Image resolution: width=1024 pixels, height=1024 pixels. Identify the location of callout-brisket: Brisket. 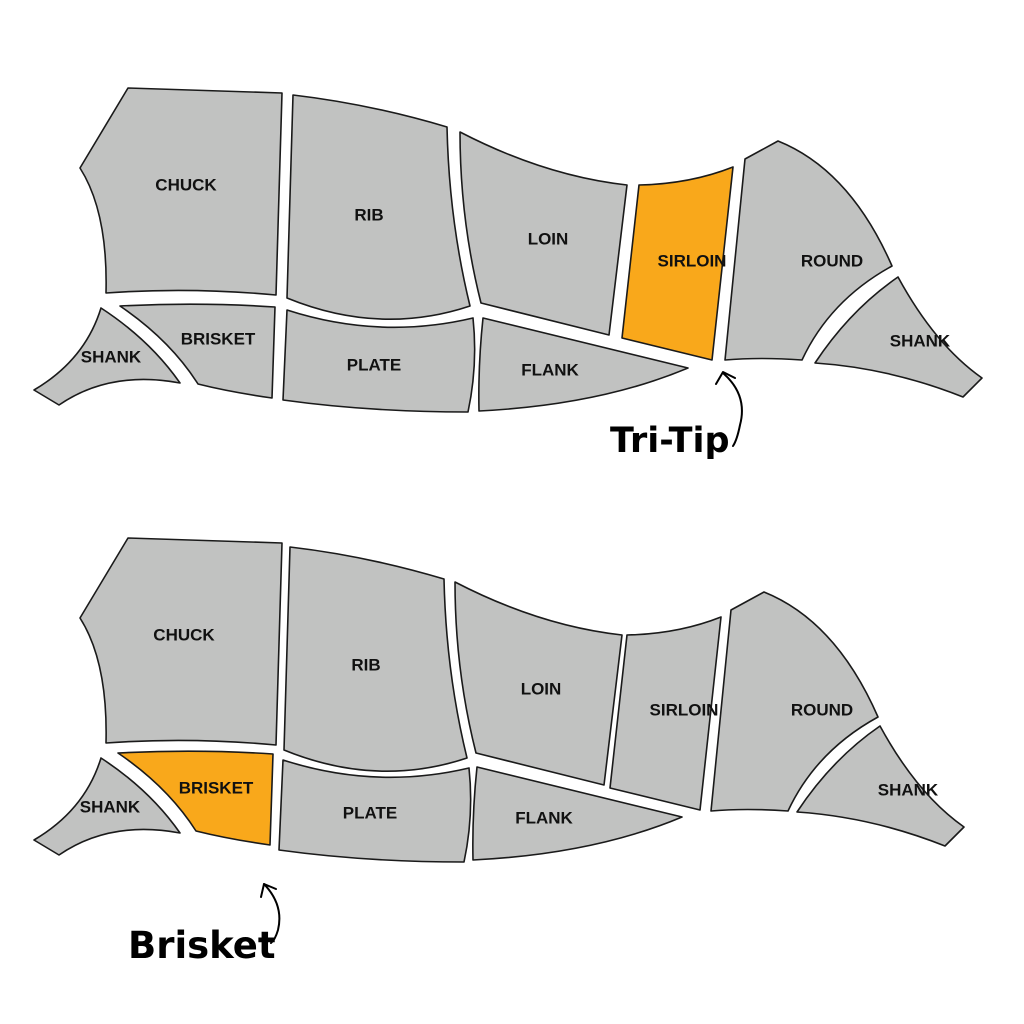
(202, 945).